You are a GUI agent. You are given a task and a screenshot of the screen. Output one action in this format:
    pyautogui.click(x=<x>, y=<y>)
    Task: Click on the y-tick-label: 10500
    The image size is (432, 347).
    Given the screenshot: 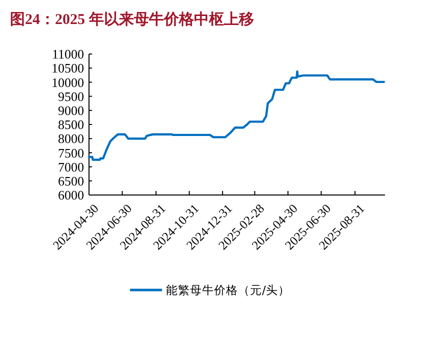 What is the action you would take?
    pyautogui.click(x=68, y=68)
    